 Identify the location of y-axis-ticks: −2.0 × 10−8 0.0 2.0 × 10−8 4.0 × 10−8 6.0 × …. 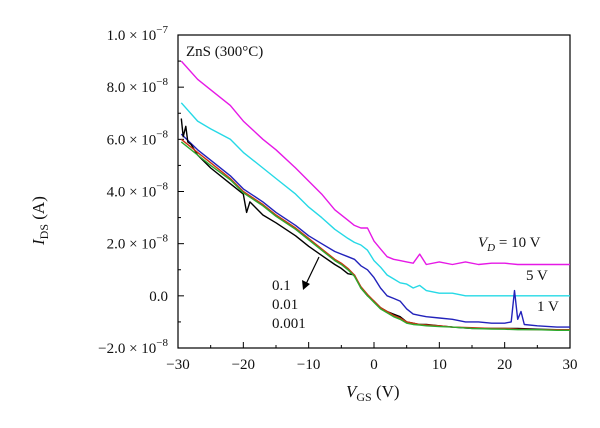
(141, 190).